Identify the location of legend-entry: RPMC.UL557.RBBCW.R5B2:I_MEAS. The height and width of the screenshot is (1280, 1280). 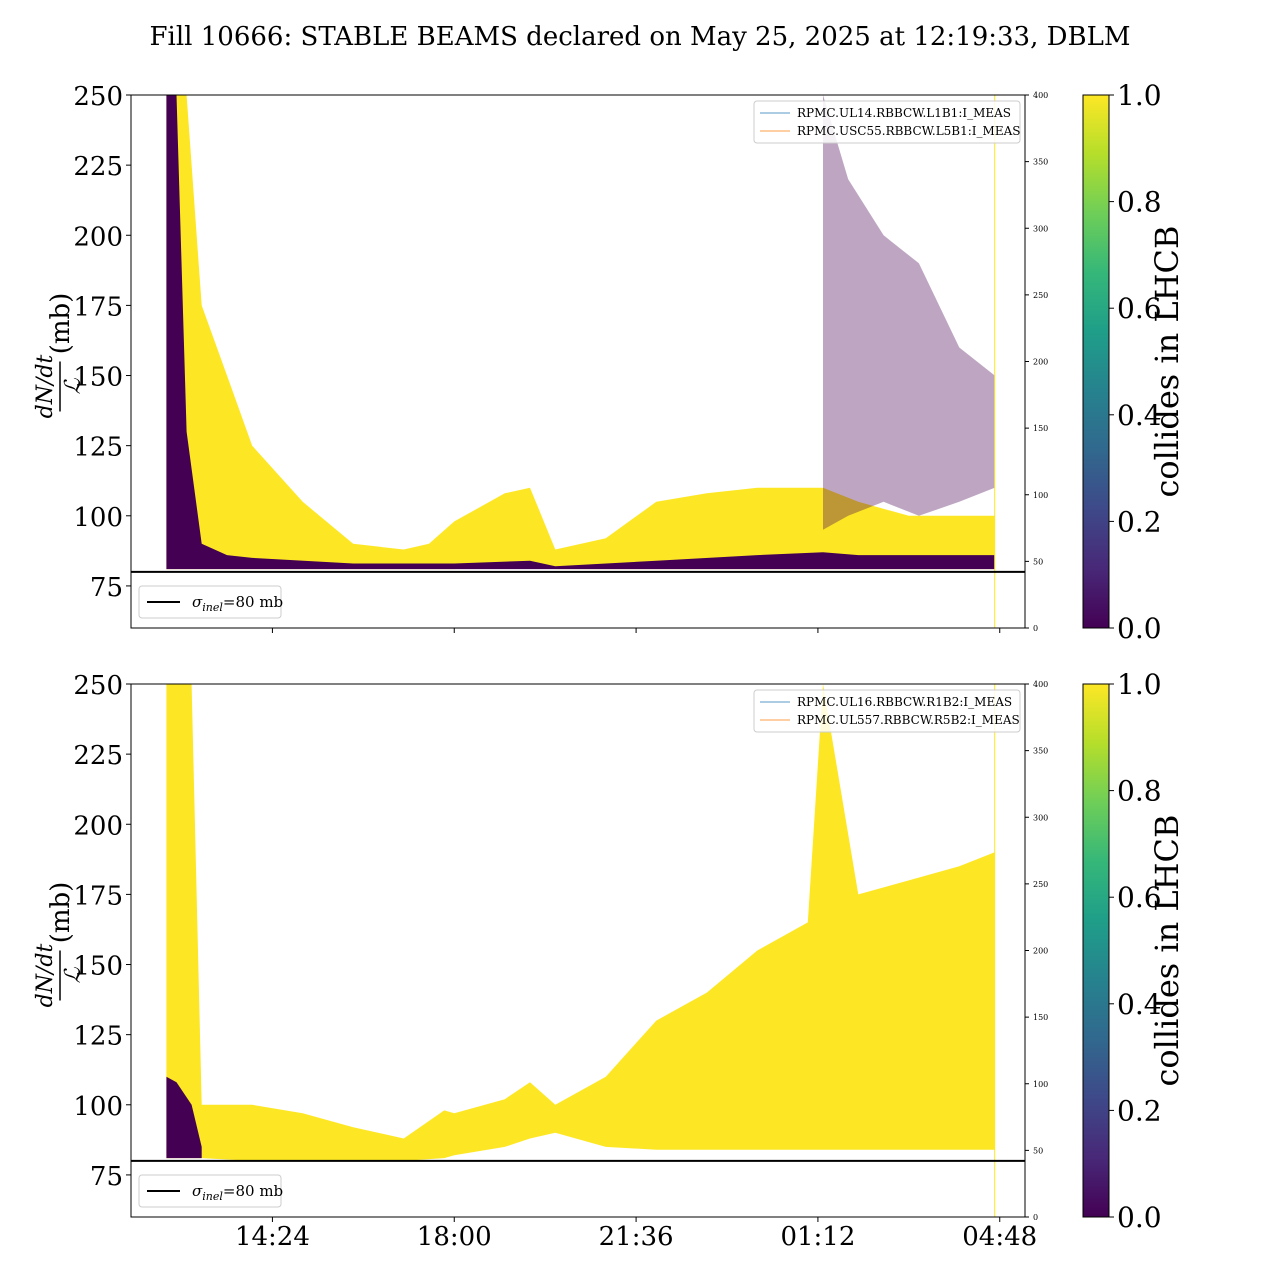
(908, 720).